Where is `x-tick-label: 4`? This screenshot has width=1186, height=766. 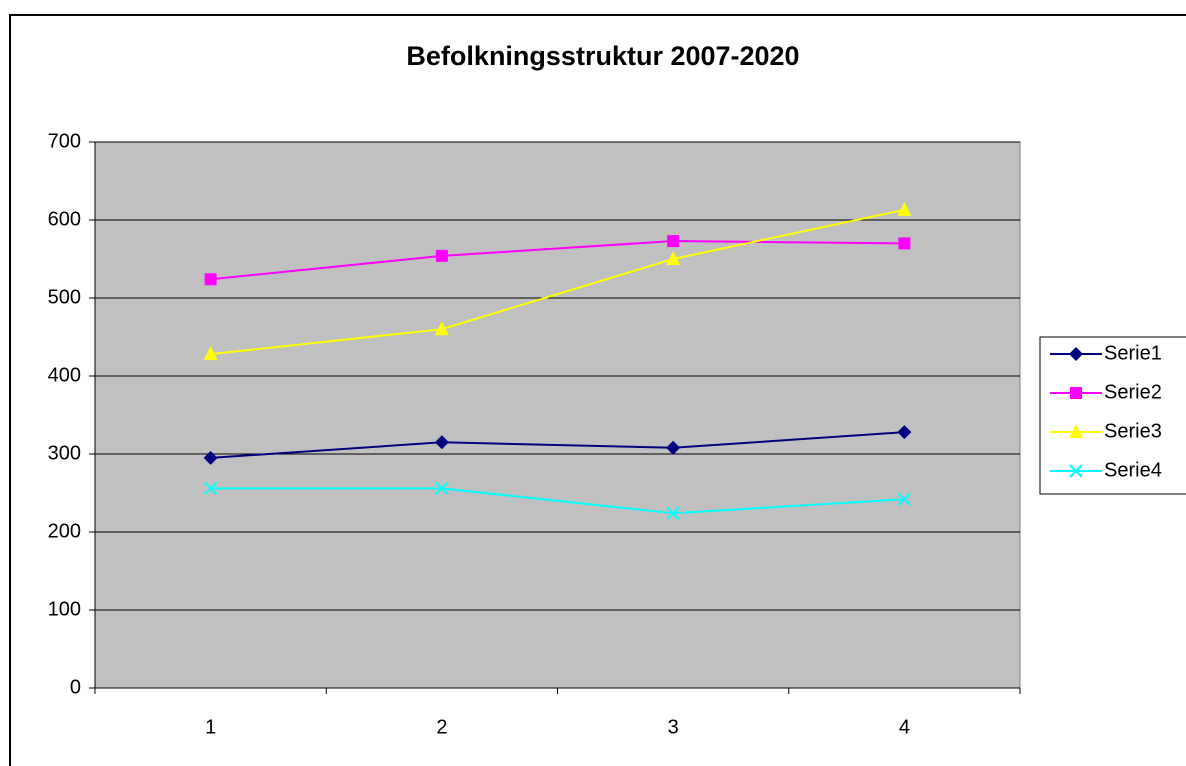
x-tick-label: 4 is located at coordinates (904, 727).